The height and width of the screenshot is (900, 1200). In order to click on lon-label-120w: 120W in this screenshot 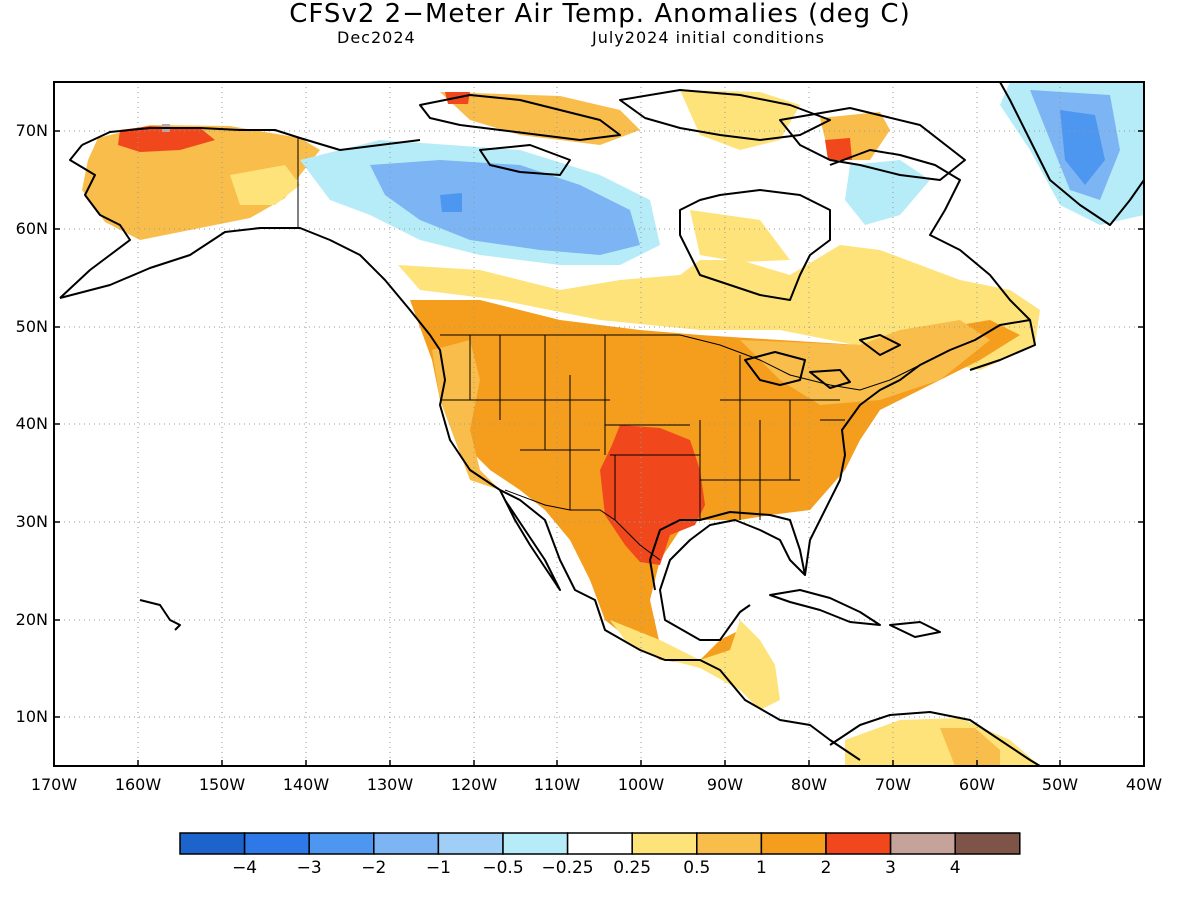, I will do `click(474, 784)`.